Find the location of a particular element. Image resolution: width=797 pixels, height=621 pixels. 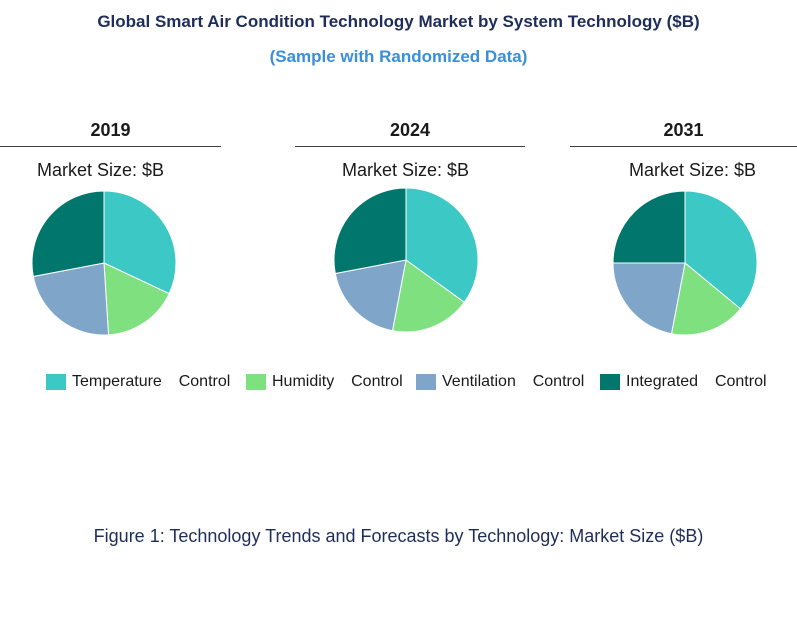

pie-panel-2019: 2019 Market Size: $B is located at coordinates (110, 229).